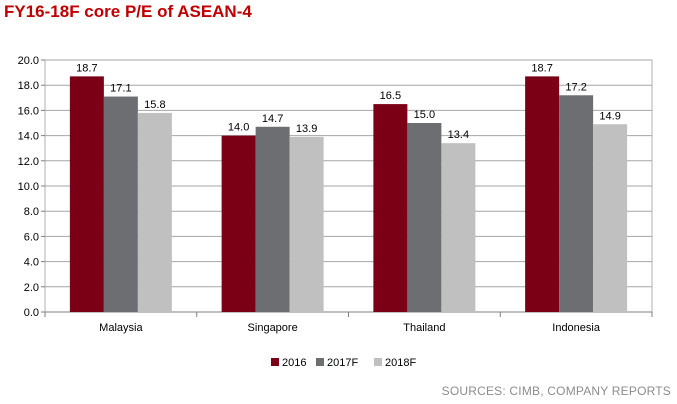 Image resolution: width=677 pixels, height=404 pixels. Describe the element at coordinates (272, 119) in the screenshot. I see `data-label: 14.7` at that location.